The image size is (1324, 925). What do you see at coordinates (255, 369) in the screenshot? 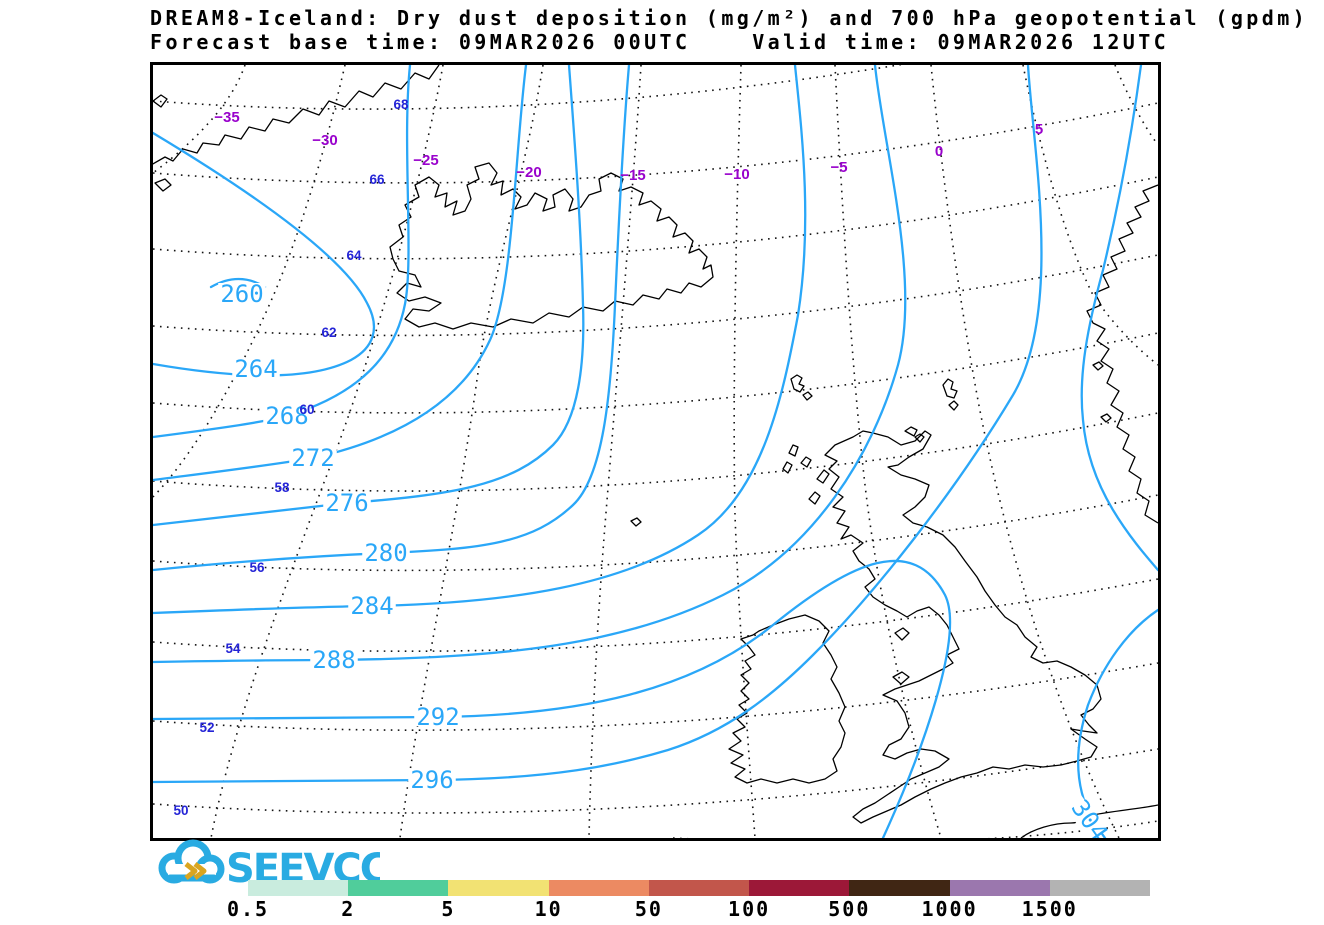
I see `geopotential-contour-label: 264` at bounding box center [255, 369].